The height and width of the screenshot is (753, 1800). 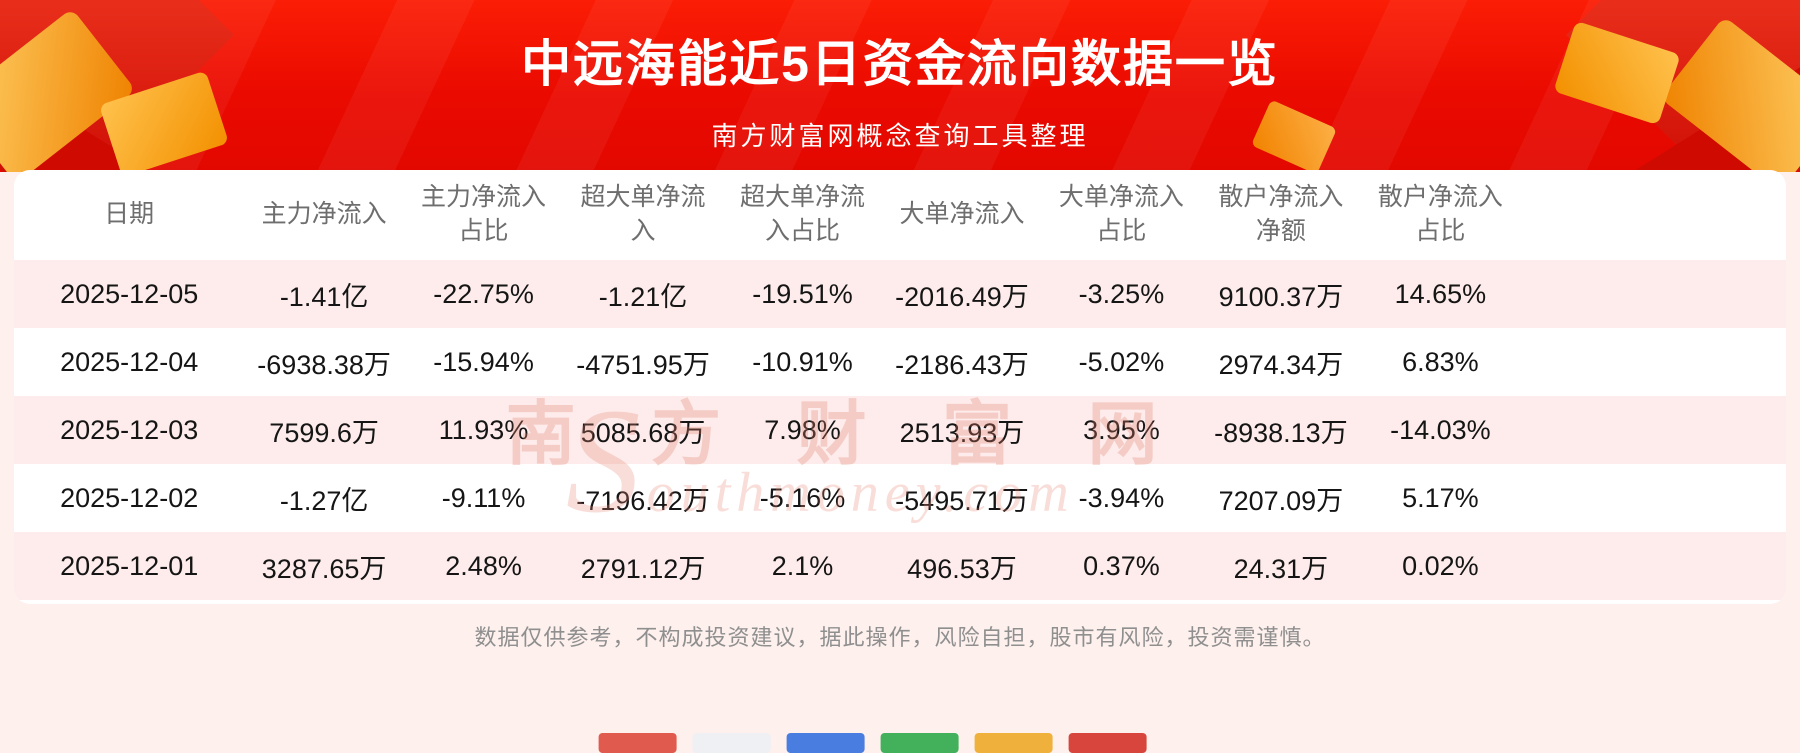 I want to click on table-cell: 14.65%, so click(x=1440, y=293).